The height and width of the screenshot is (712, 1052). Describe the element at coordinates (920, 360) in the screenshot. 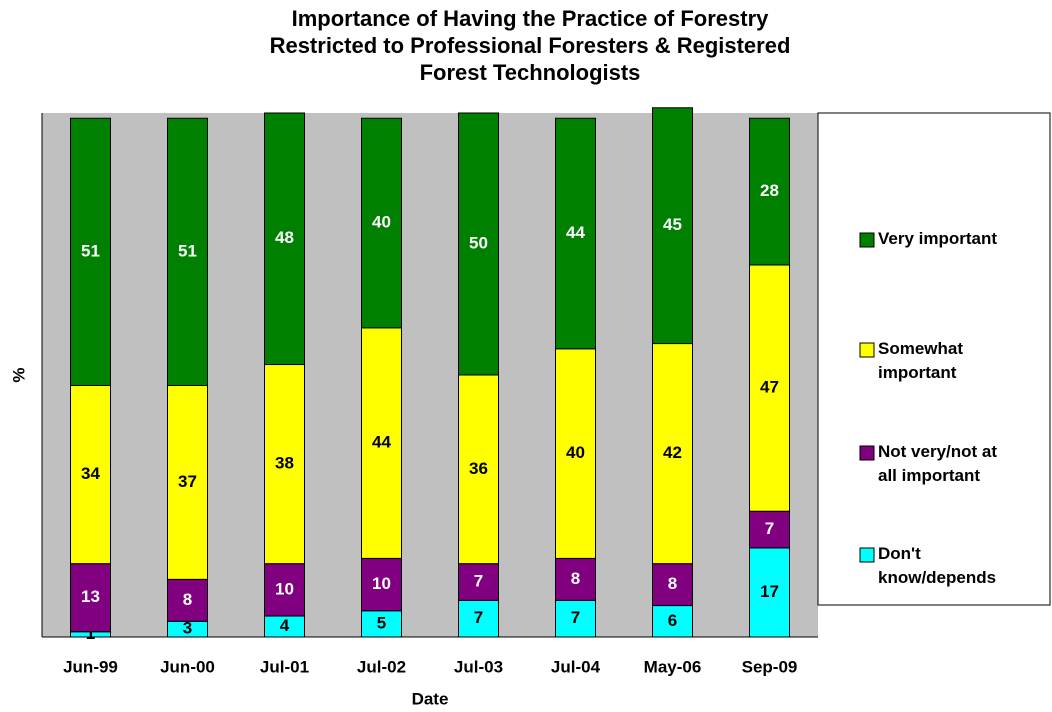

I see `legend-label: Somewhat important` at that location.